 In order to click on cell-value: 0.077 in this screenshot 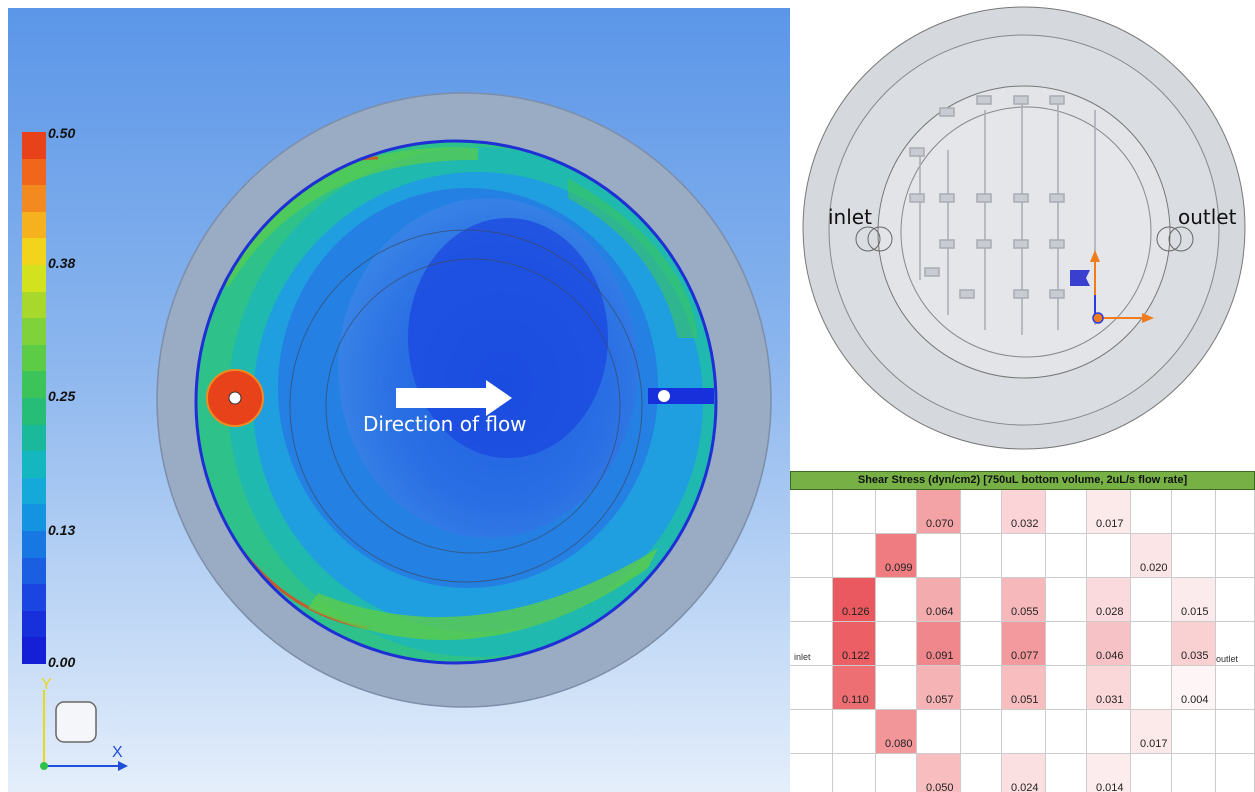, I will do `click(1025, 656)`.